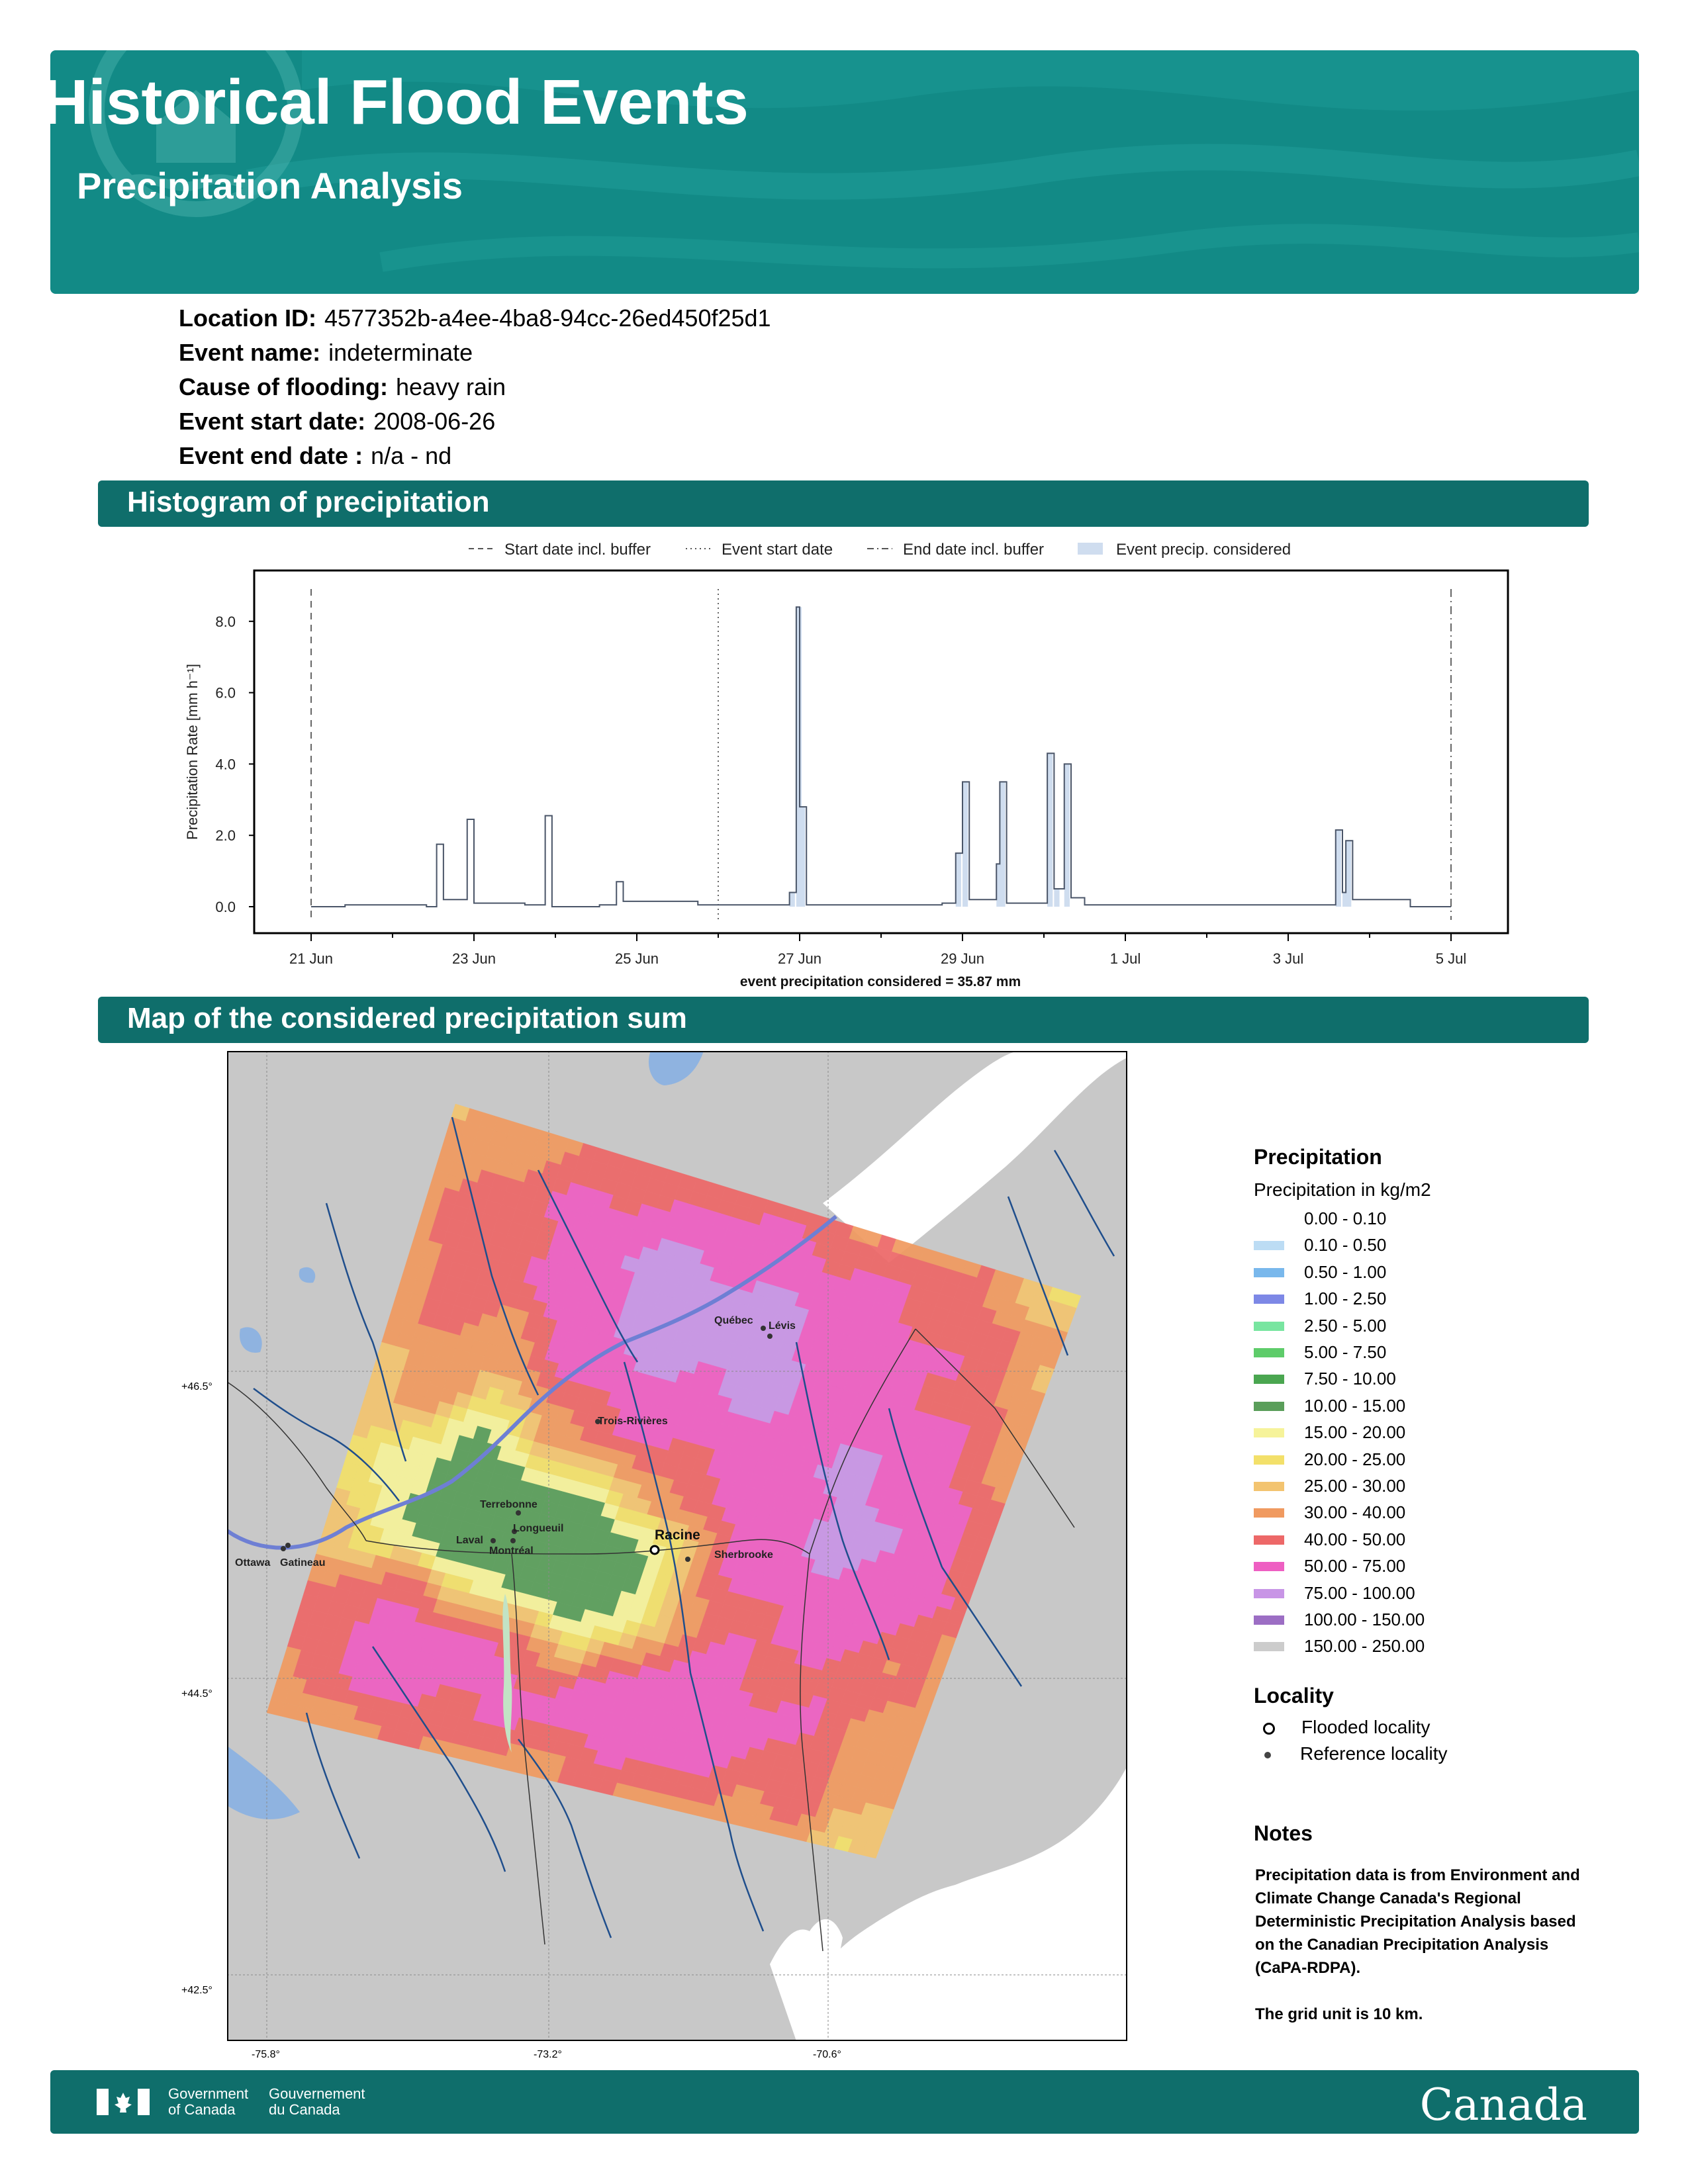 This screenshot has height=2184, width=1688. What do you see at coordinates (777, 550) in the screenshot?
I see `legend-label-event-start: Event start date` at bounding box center [777, 550].